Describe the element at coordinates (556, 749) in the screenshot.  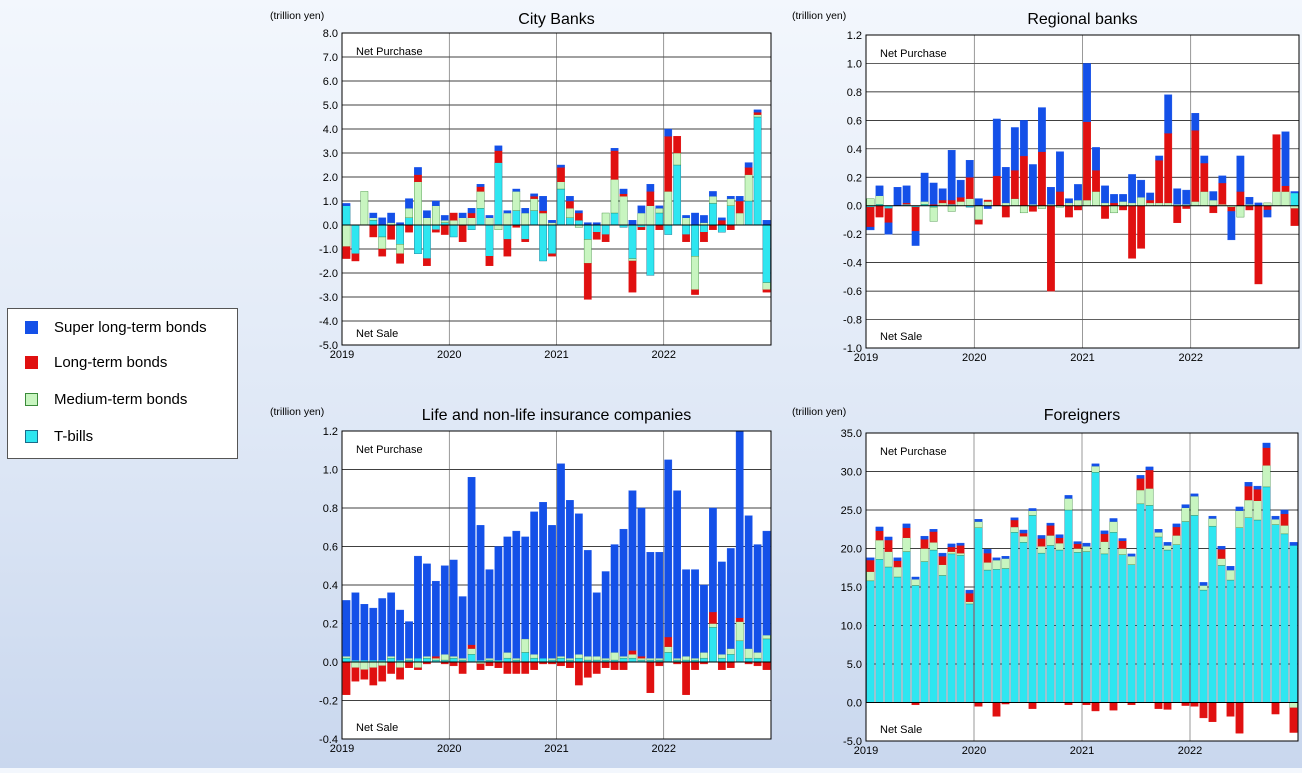
I see `x-tick-label: 2021` at that location.